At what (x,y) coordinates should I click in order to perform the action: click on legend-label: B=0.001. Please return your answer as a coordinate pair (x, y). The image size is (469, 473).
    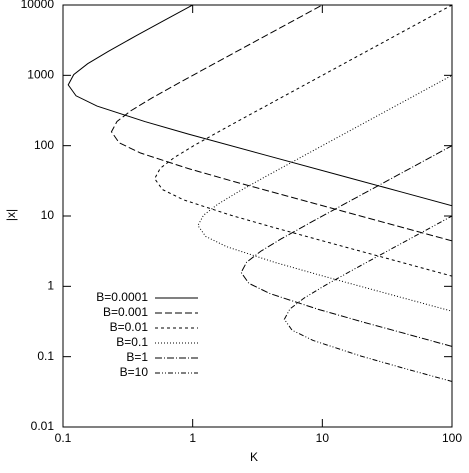
    Looking at the image, I should click on (125, 312).